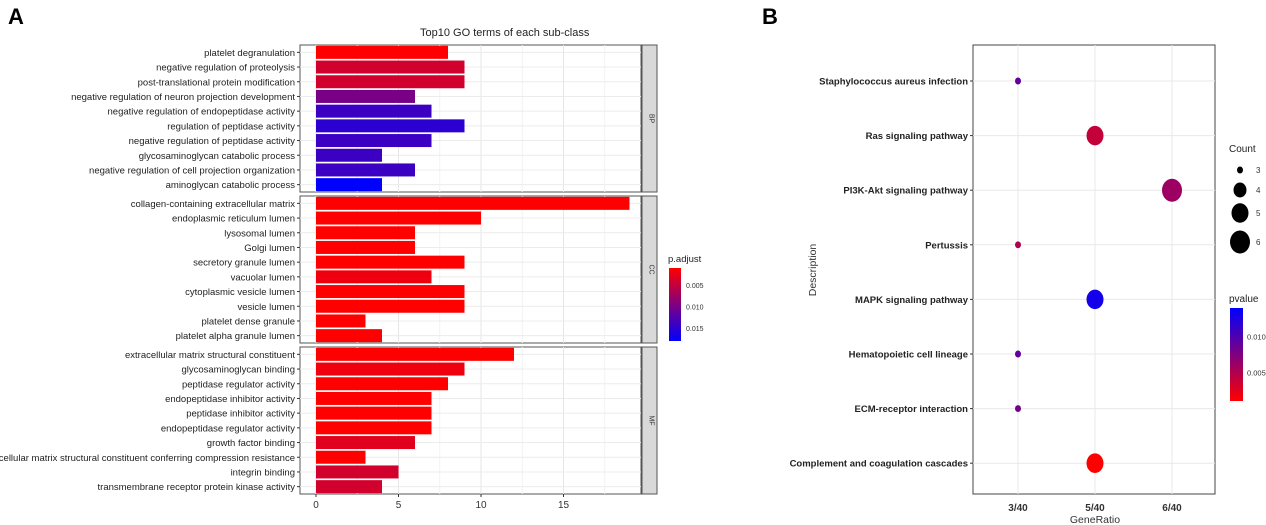 The height and width of the screenshot is (525, 1266). Describe the element at coordinates (1258, 170) in the screenshot. I see `size-legend-label: 3` at that location.